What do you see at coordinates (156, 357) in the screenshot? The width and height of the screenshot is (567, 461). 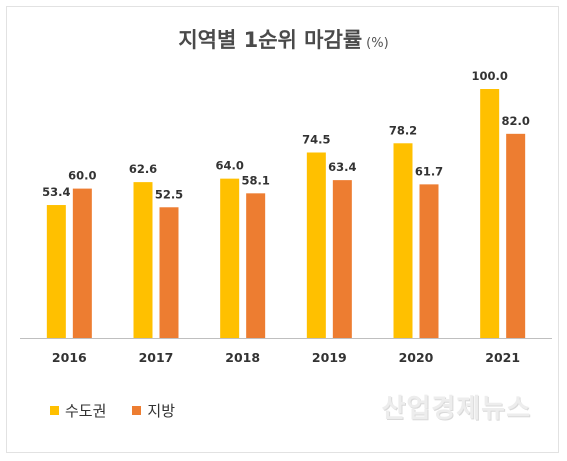 I see `x-tick-label-2017: 2017` at bounding box center [156, 357].